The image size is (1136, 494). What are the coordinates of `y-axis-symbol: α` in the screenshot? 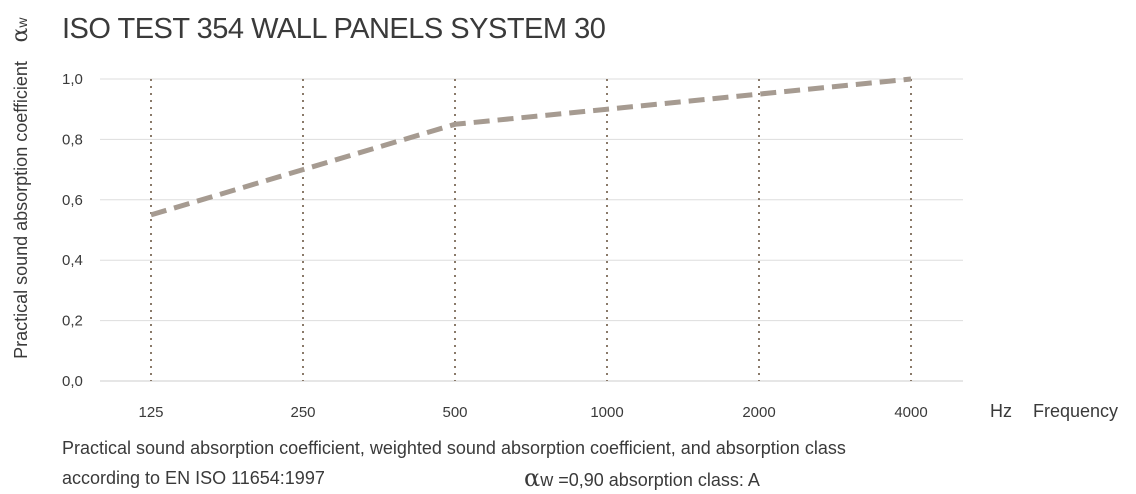 It's located at (20, 34).